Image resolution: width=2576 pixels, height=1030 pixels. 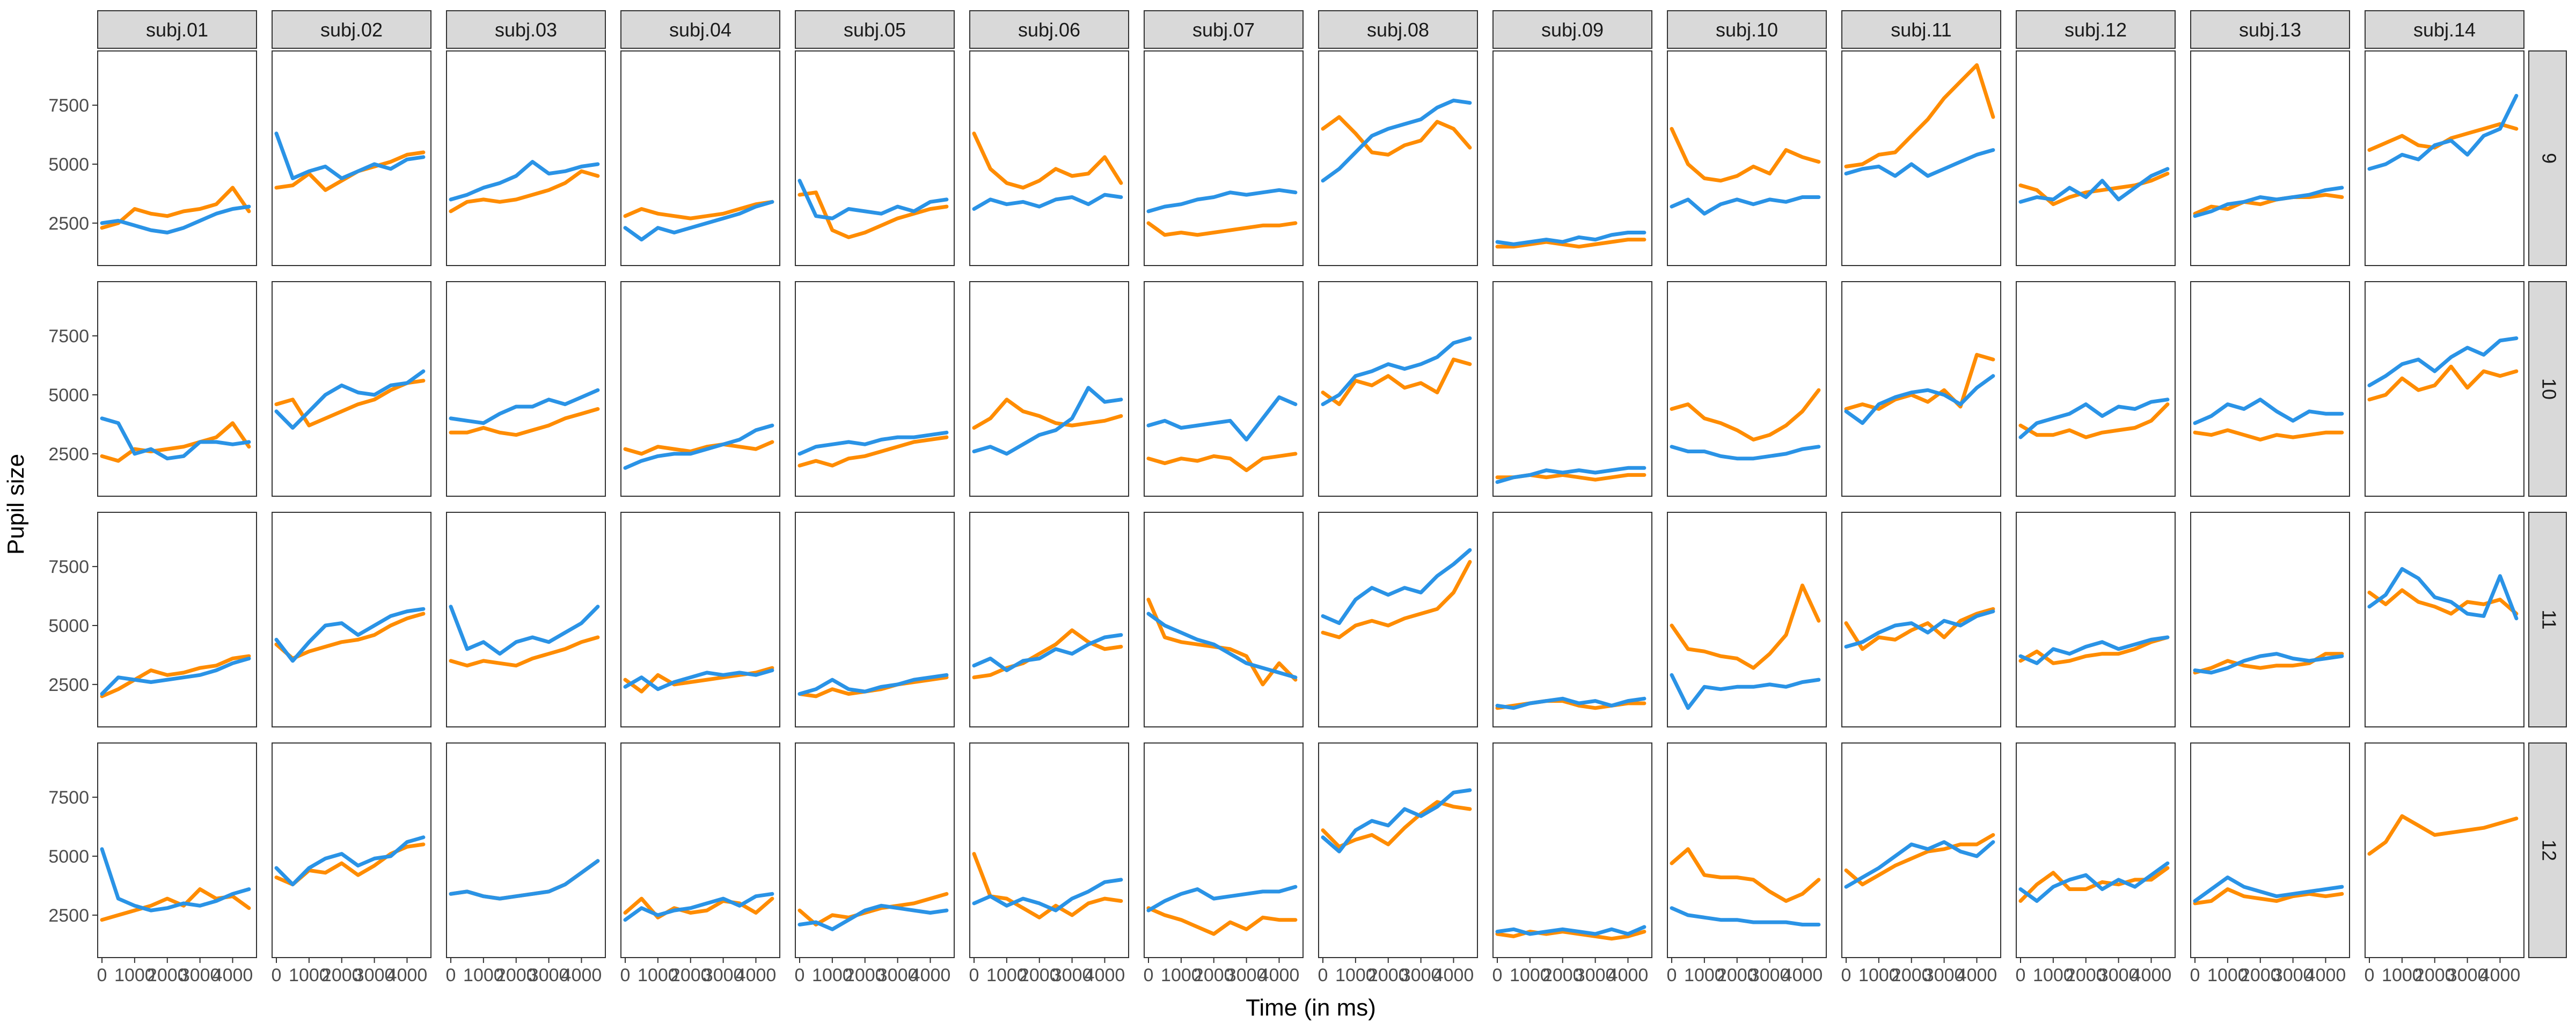 I want to click on column-strip-label: subj.05, so click(x=875, y=30).